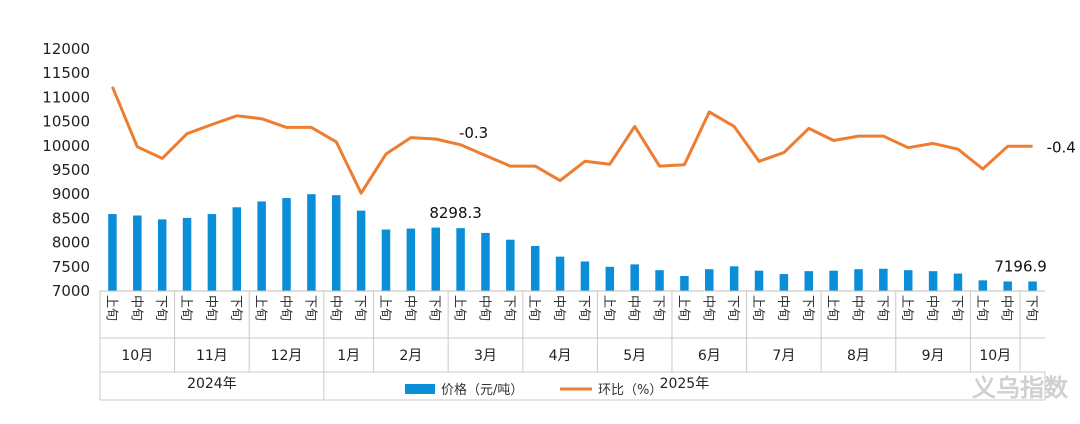 The image size is (1080, 424). Describe the element at coordinates (685, 384) in the screenshot. I see `x-year-label: 2025年` at that location.